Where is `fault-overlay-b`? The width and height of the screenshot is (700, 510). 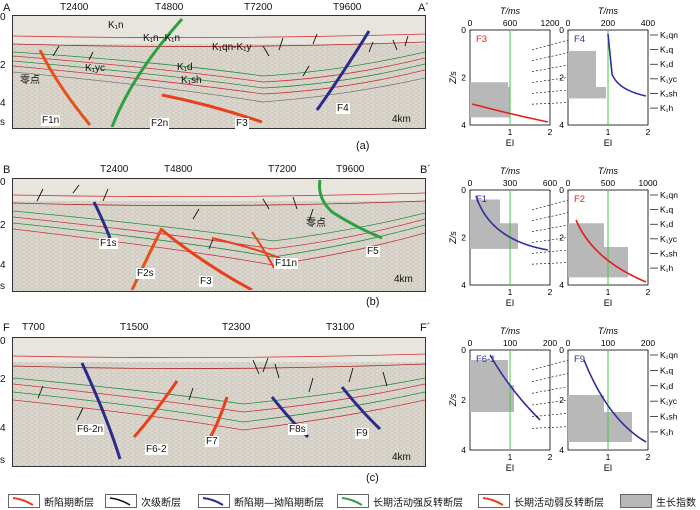 fault-overlay-b is located at coordinates (237, 234).